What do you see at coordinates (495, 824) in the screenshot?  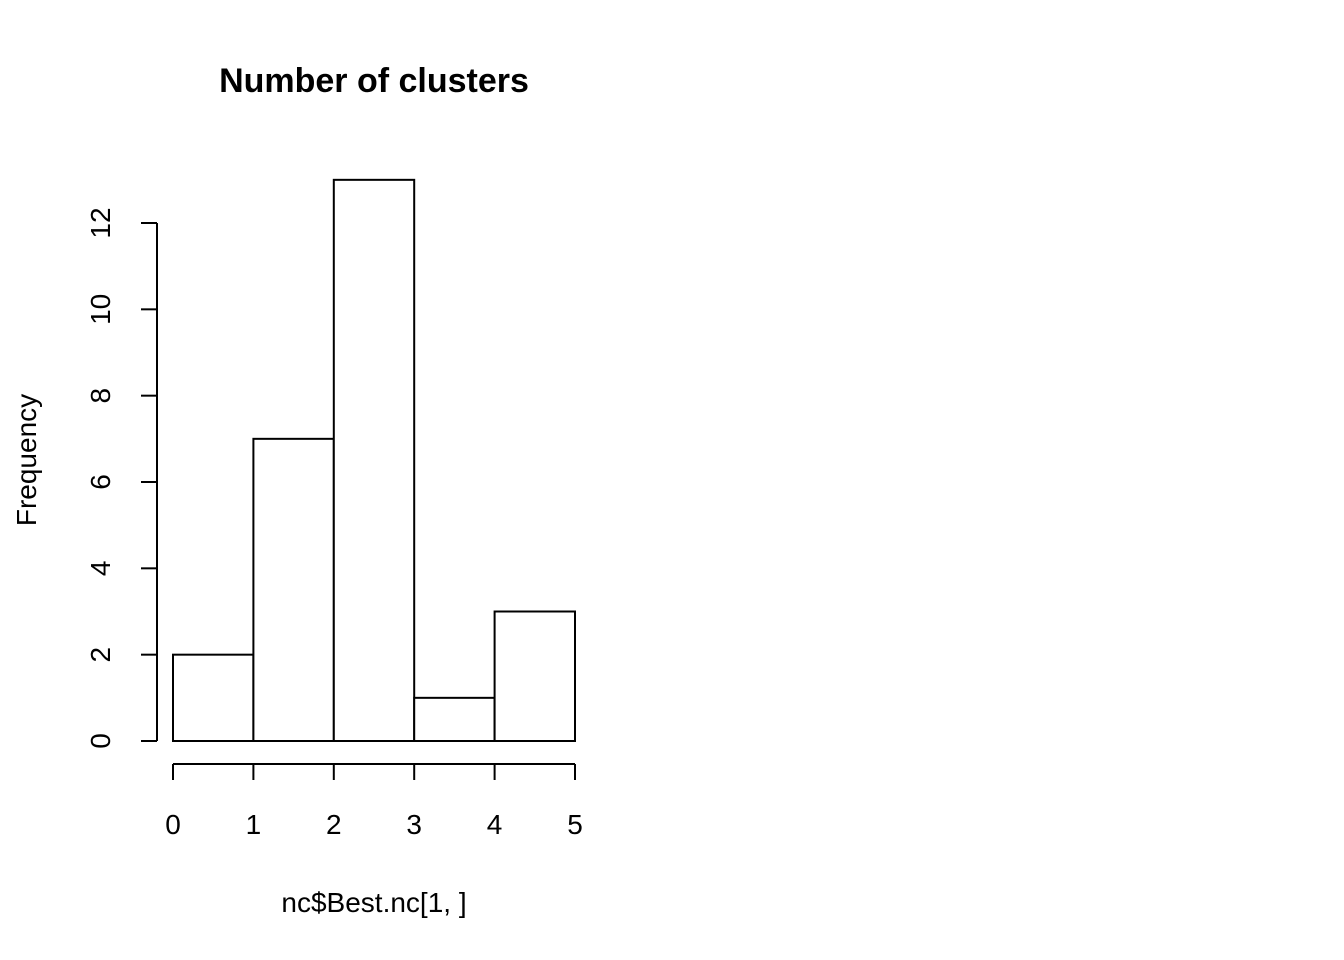 I see `x-tick-label-4: 4` at bounding box center [495, 824].